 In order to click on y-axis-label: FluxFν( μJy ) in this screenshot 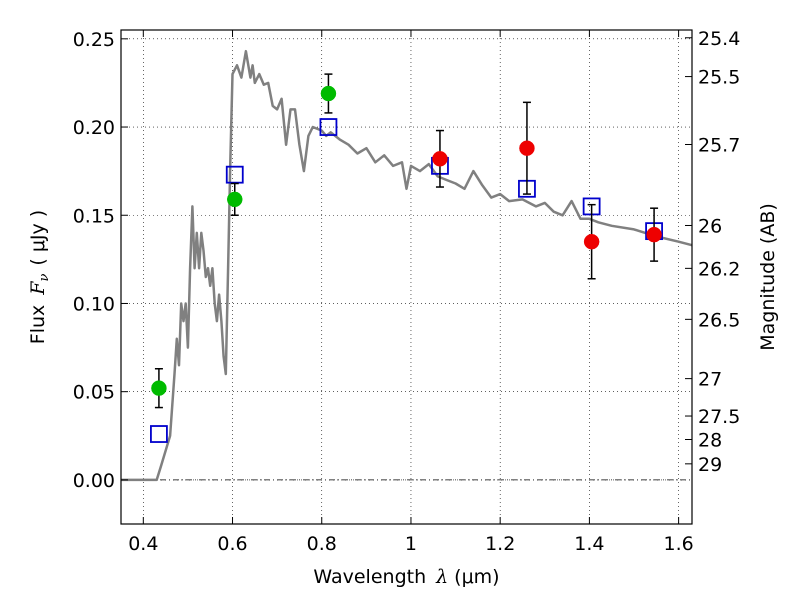, I will do `click(39, 277)`.